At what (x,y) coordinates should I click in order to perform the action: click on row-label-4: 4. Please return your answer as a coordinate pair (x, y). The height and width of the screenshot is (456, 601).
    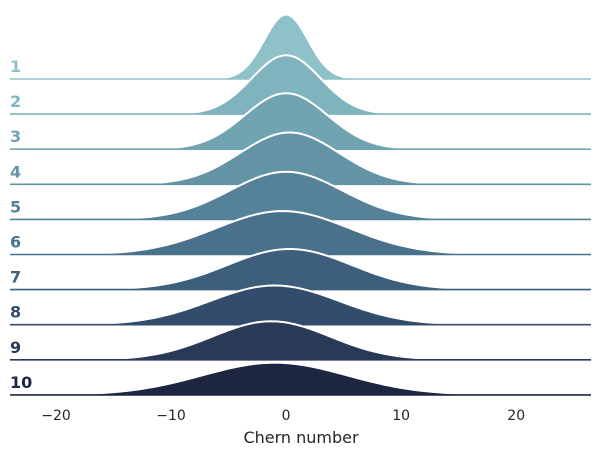
    Looking at the image, I should click on (15, 171).